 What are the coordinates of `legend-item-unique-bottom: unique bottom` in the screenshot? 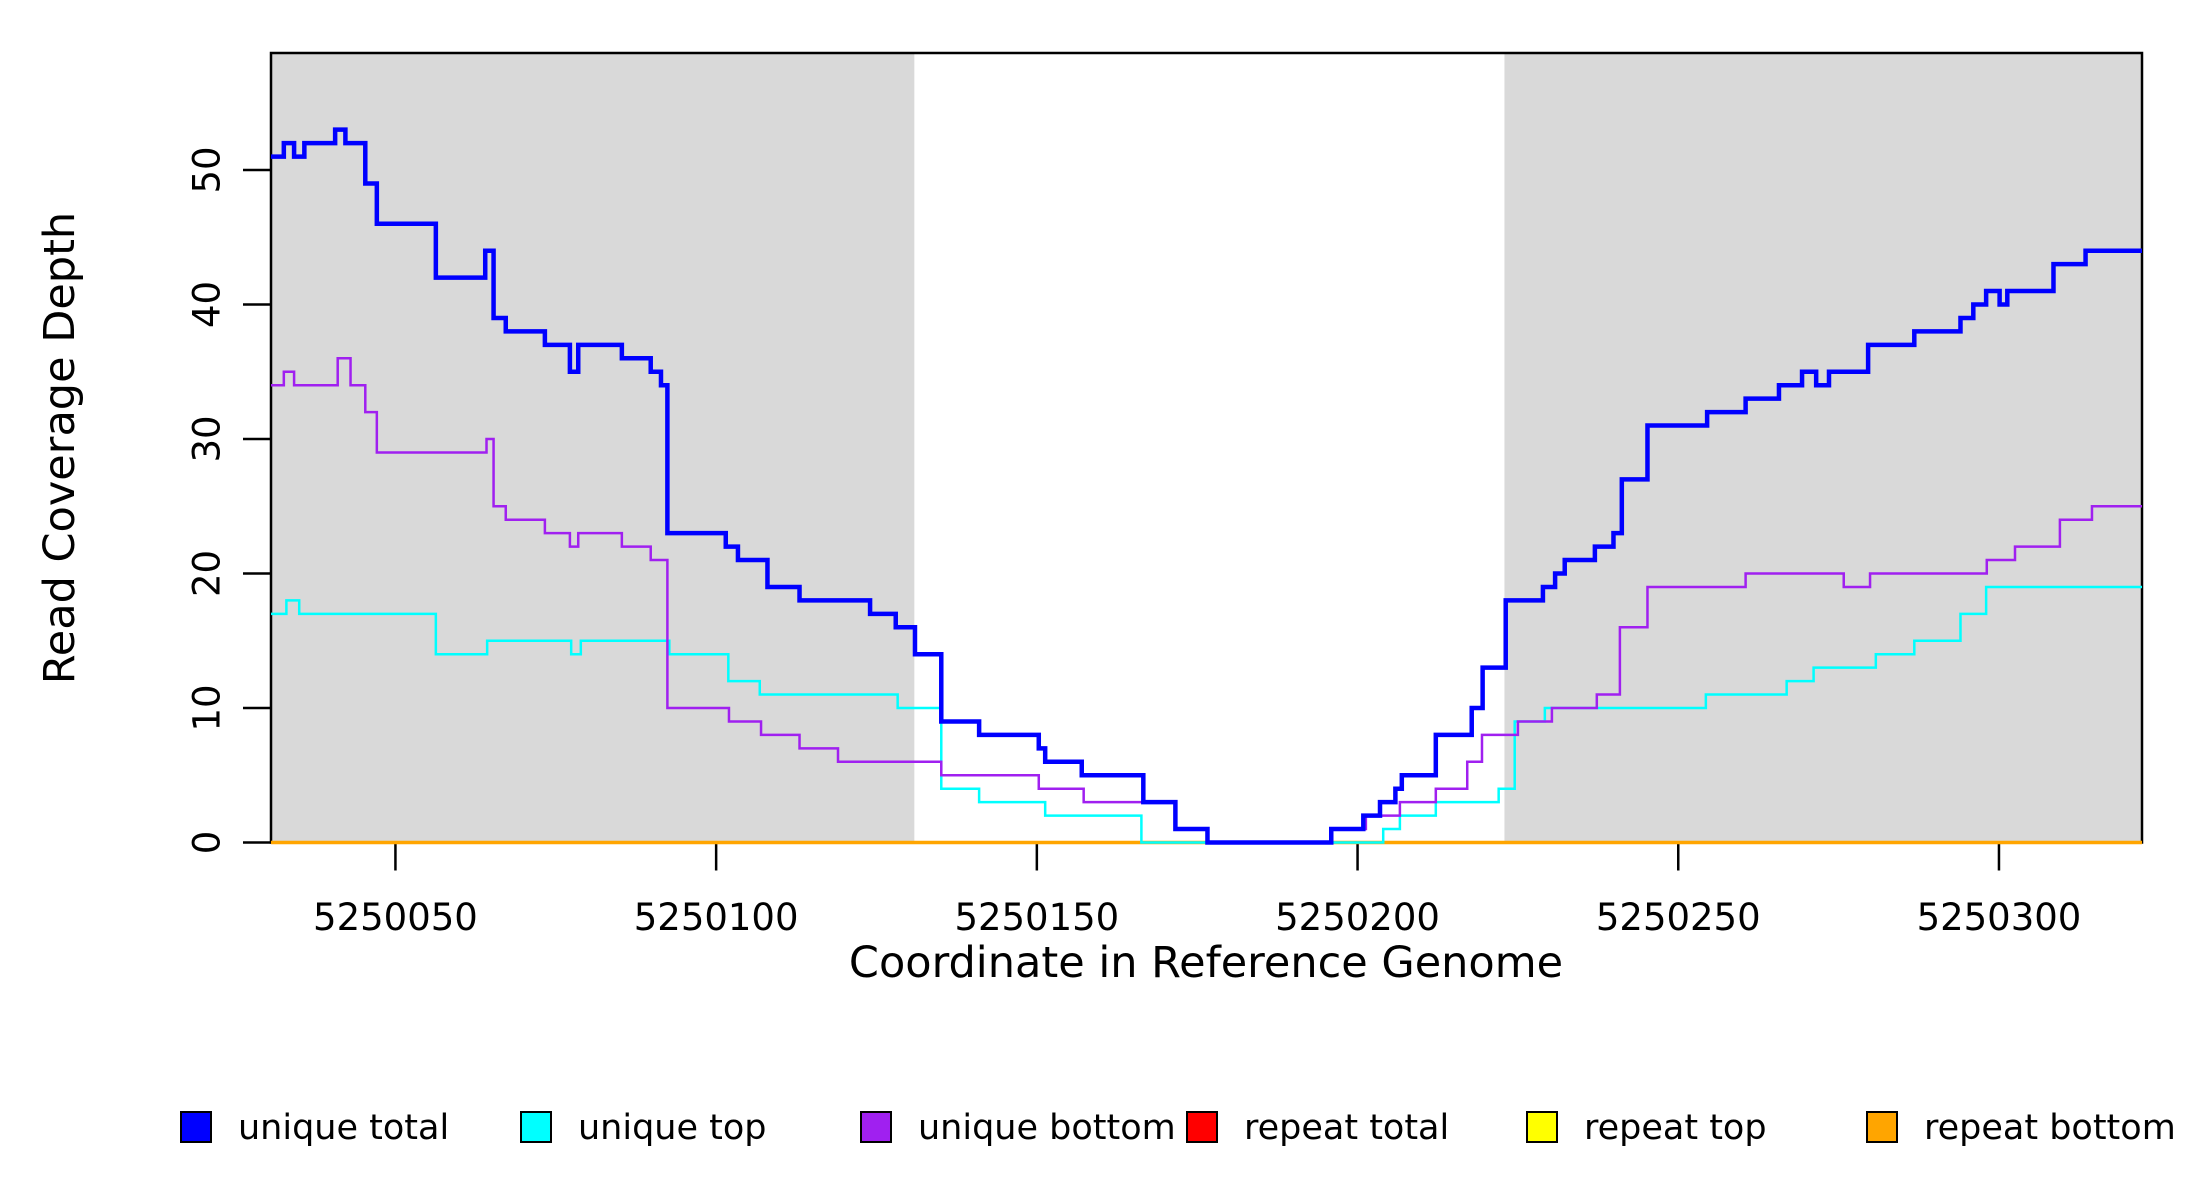 It's located at (1018, 1128).